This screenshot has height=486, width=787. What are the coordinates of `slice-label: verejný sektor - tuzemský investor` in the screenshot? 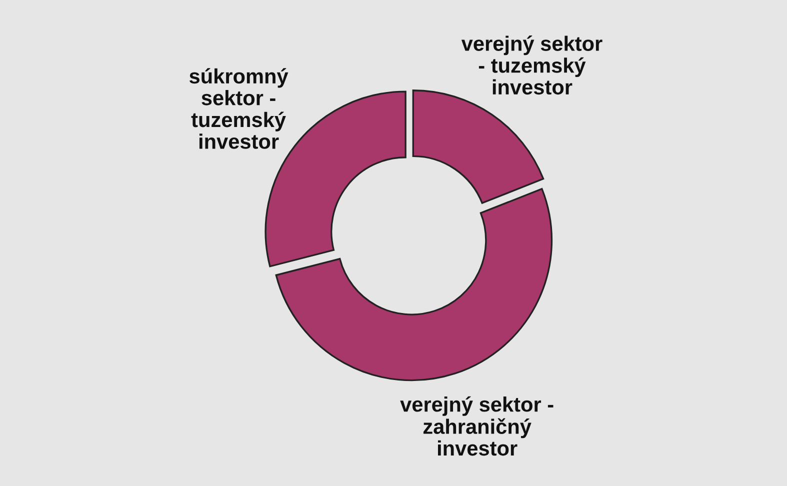 It's located at (531, 65).